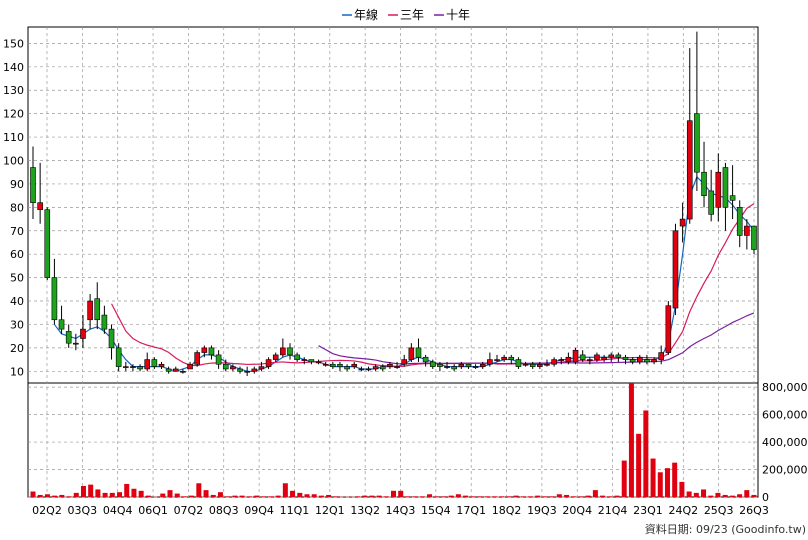 This screenshot has width=808, height=540. I want to click on x-tick-label: 18Q2, so click(507, 510).